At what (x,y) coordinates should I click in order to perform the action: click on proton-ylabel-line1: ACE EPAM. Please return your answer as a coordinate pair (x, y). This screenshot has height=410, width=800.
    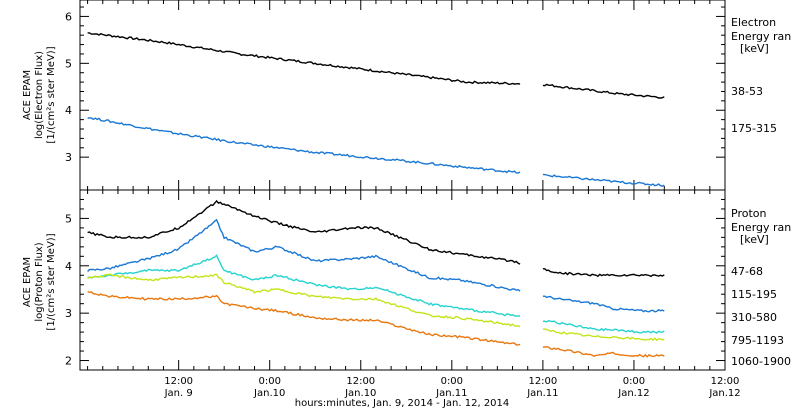
    Looking at the image, I should click on (27, 282).